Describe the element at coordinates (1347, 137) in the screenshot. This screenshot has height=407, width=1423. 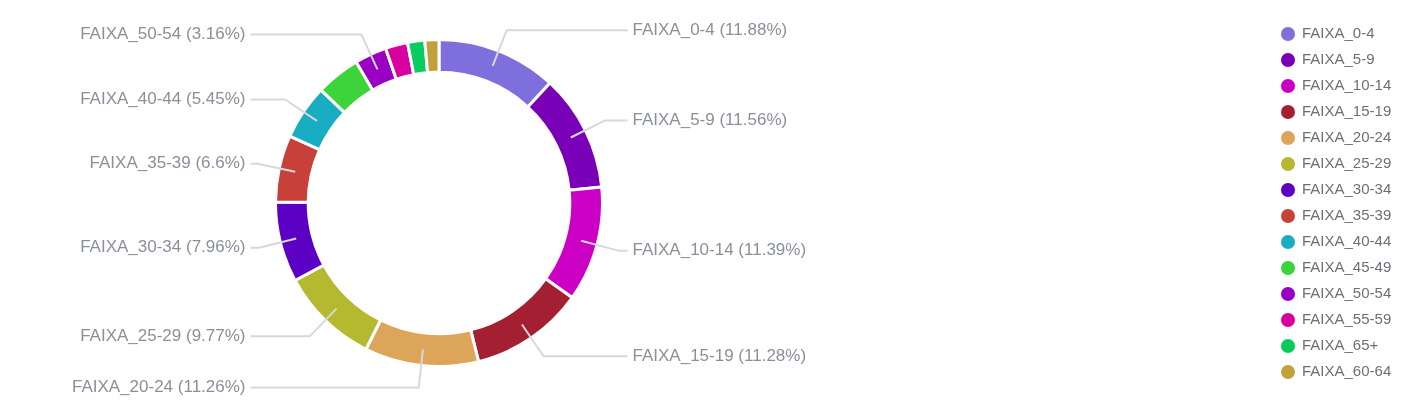
I see `legend-label: FAIXA_20-24` at that location.